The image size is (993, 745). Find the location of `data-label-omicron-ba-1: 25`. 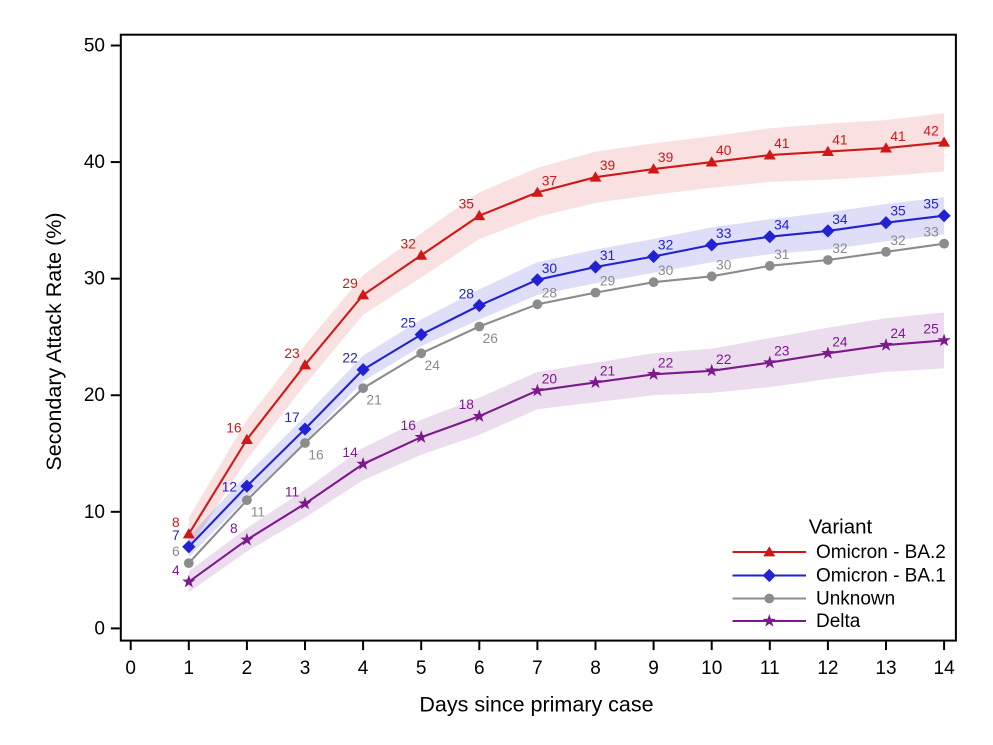

data-label-omicron-ba-1: 25 is located at coordinates (409, 323).